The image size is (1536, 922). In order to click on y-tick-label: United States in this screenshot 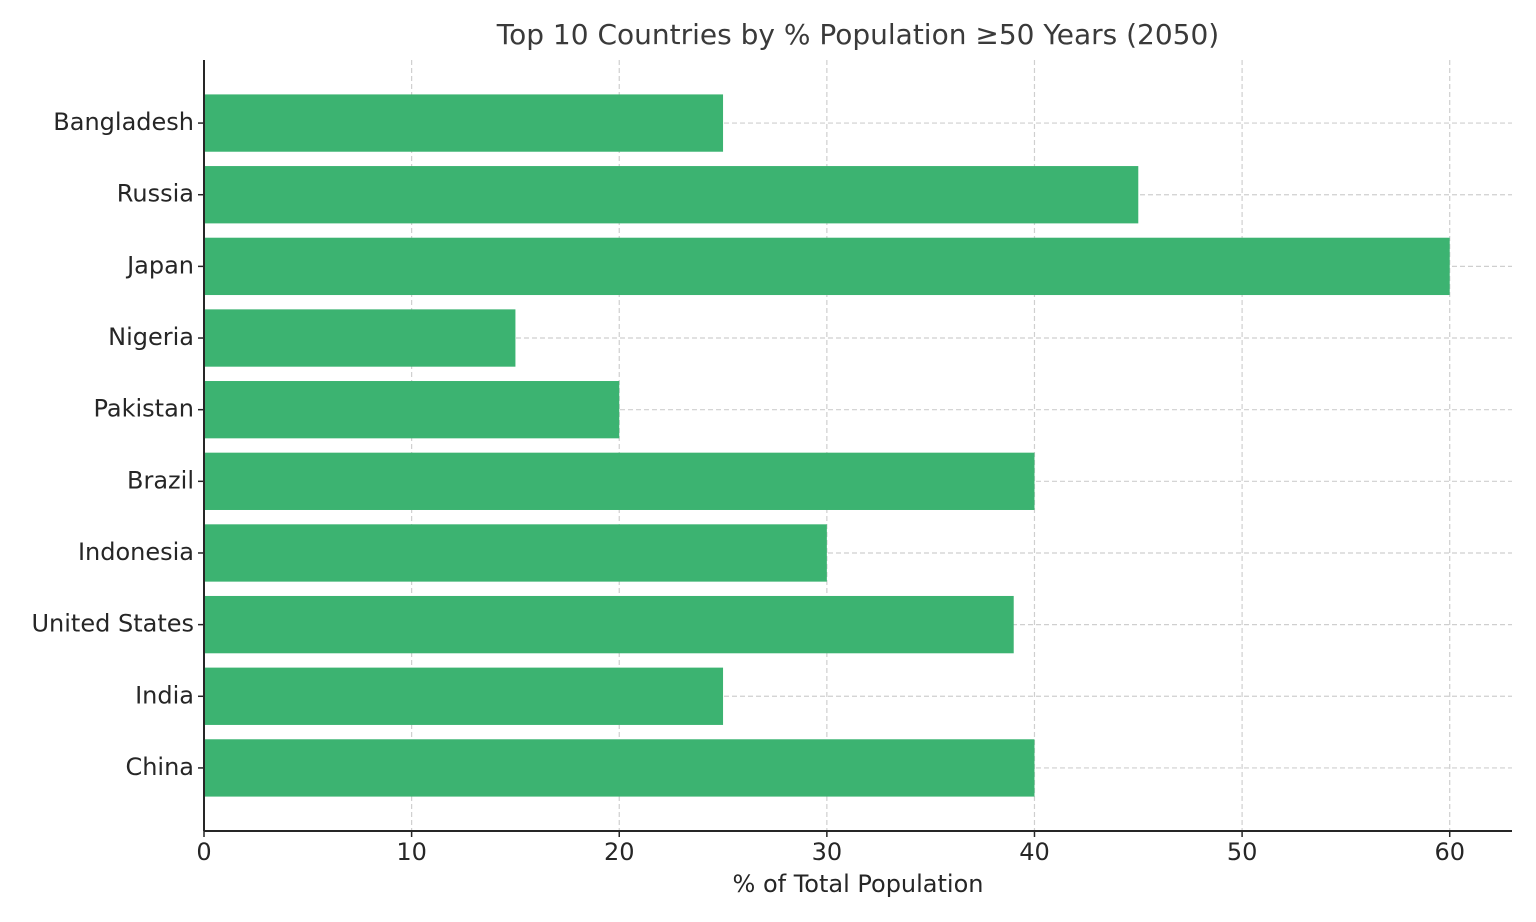, I will do `click(112, 624)`.